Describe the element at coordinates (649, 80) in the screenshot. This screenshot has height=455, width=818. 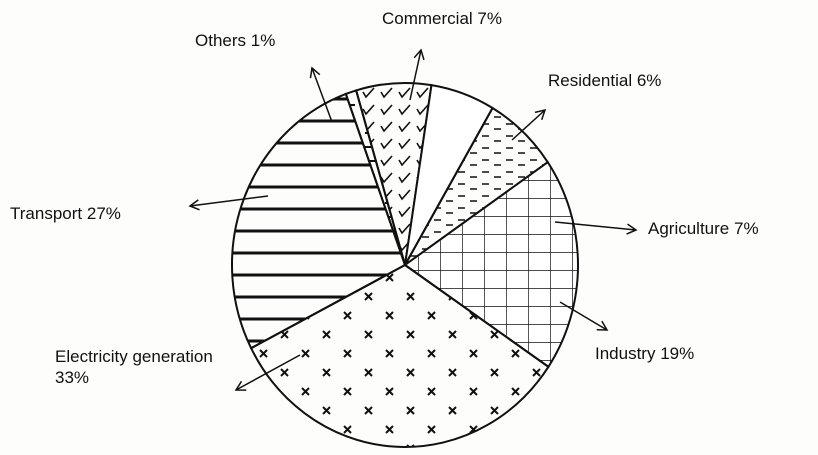
I see `value-label: 6%` at that location.